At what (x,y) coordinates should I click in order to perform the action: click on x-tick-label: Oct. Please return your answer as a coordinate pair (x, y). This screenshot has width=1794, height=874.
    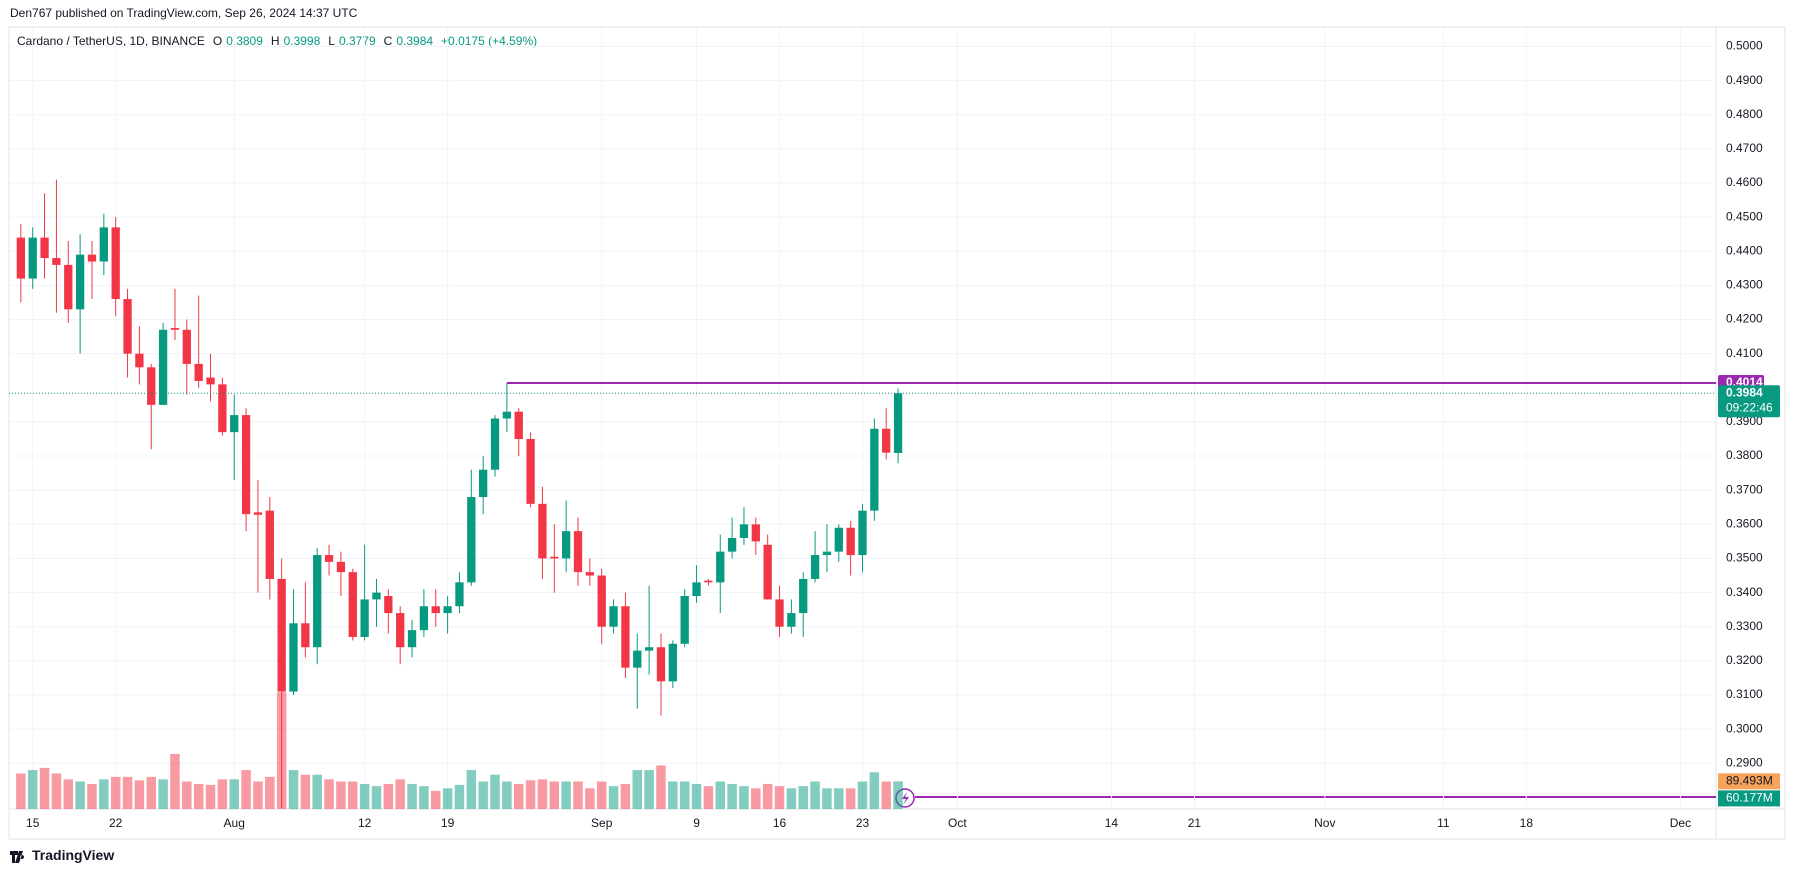
    Looking at the image, I should click on (957, 823).